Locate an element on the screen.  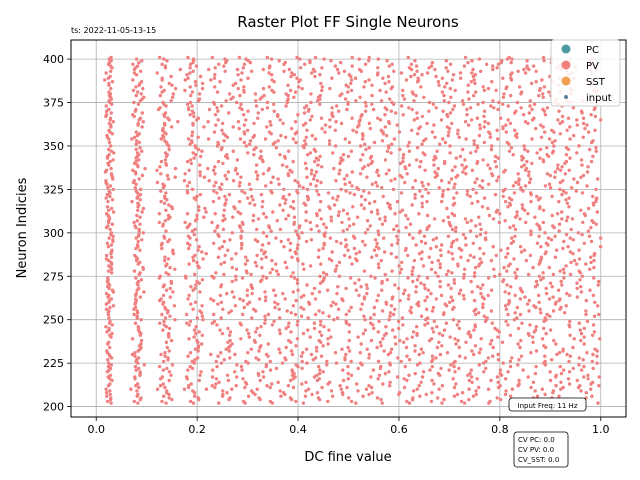
y-tick-label: 325 is located at coordinates (53, 189).